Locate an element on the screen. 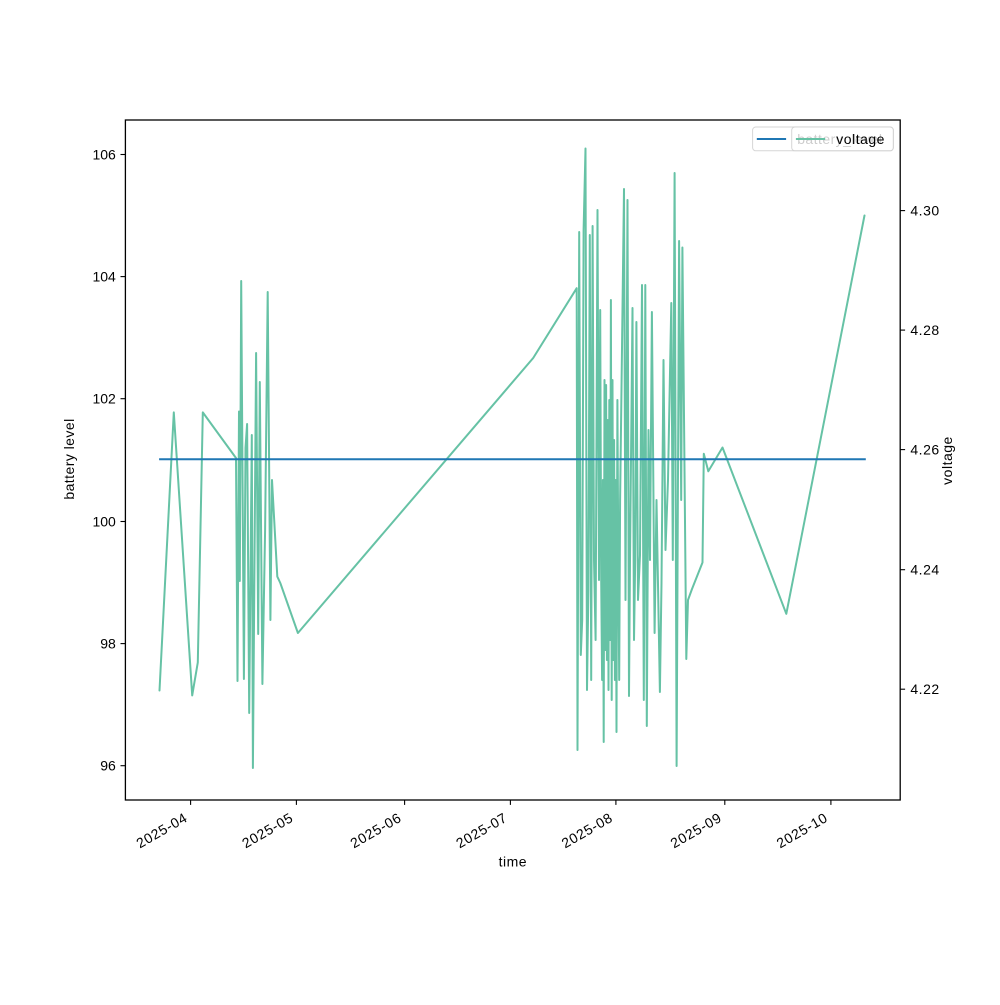 The width and height of the screenshot is (1000, 1005). svg-text: 4.22 is located at coordinates (924, 689).